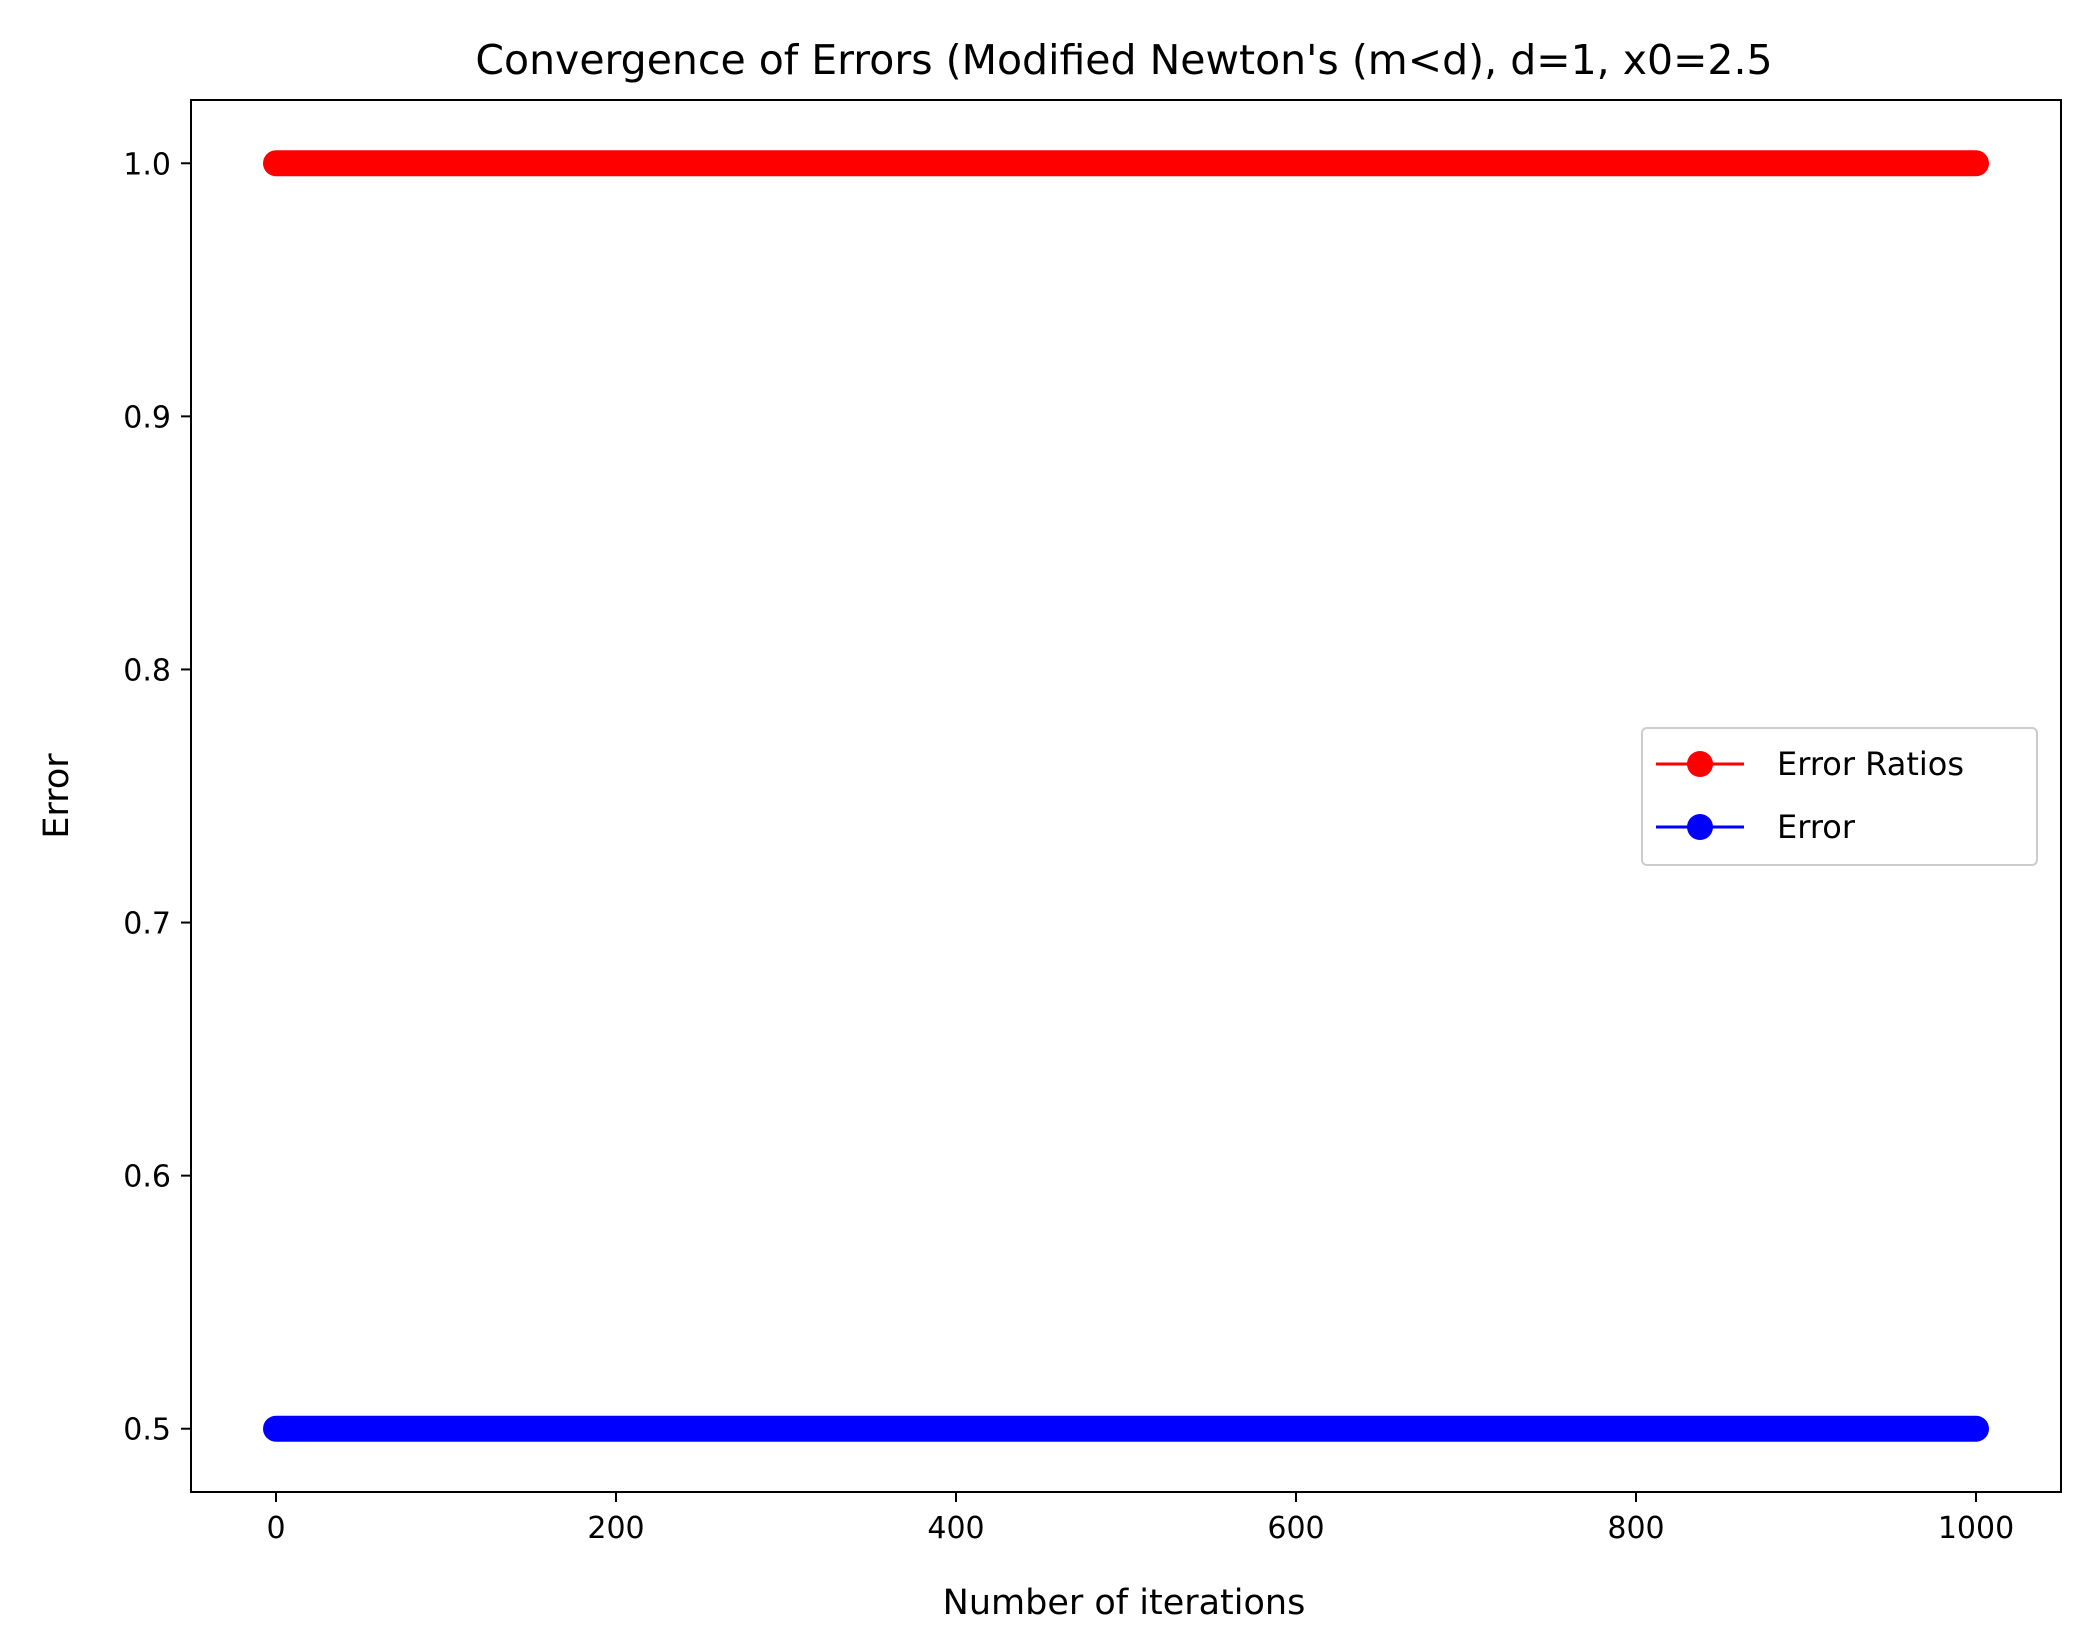 This screenshot has height=1651, width=2080. I want to click on x-tick-label: 200, so click(615, 1528).